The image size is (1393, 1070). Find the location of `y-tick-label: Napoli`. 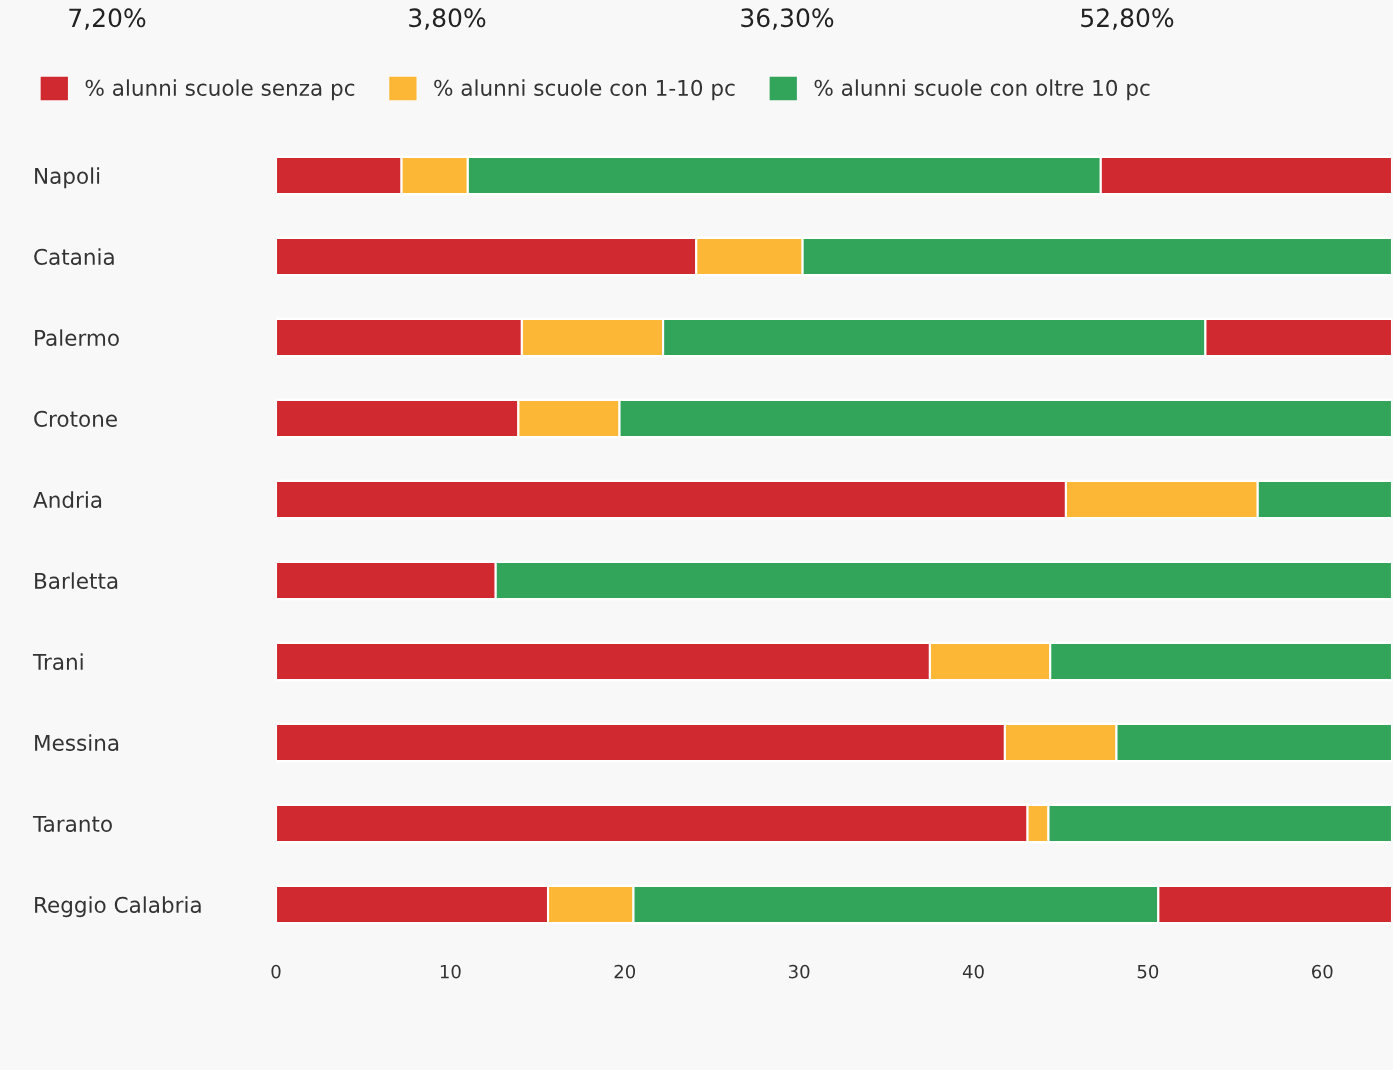

y-tick-label: Napoli is located at coordinates (67, 178).